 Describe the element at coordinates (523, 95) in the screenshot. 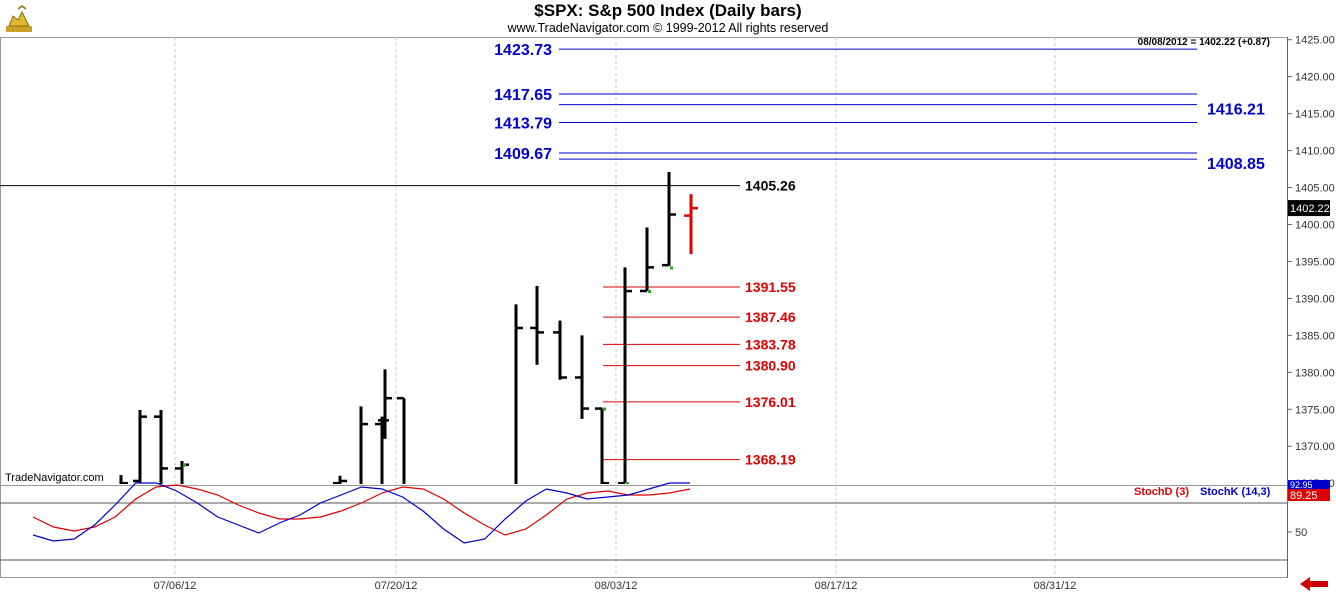

I see `level-label-1417.65: 1417.65` at that location.